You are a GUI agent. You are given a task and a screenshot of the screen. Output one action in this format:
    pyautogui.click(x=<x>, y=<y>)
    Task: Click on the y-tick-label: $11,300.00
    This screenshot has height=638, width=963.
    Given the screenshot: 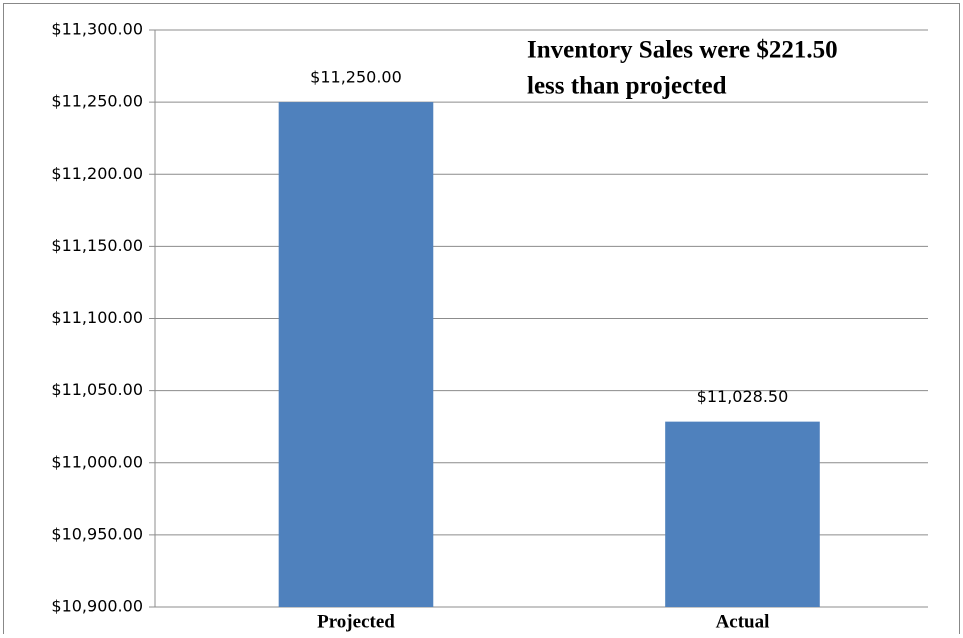 What is the action you would take?
    pyautogui.click(x=97, y=29)
    